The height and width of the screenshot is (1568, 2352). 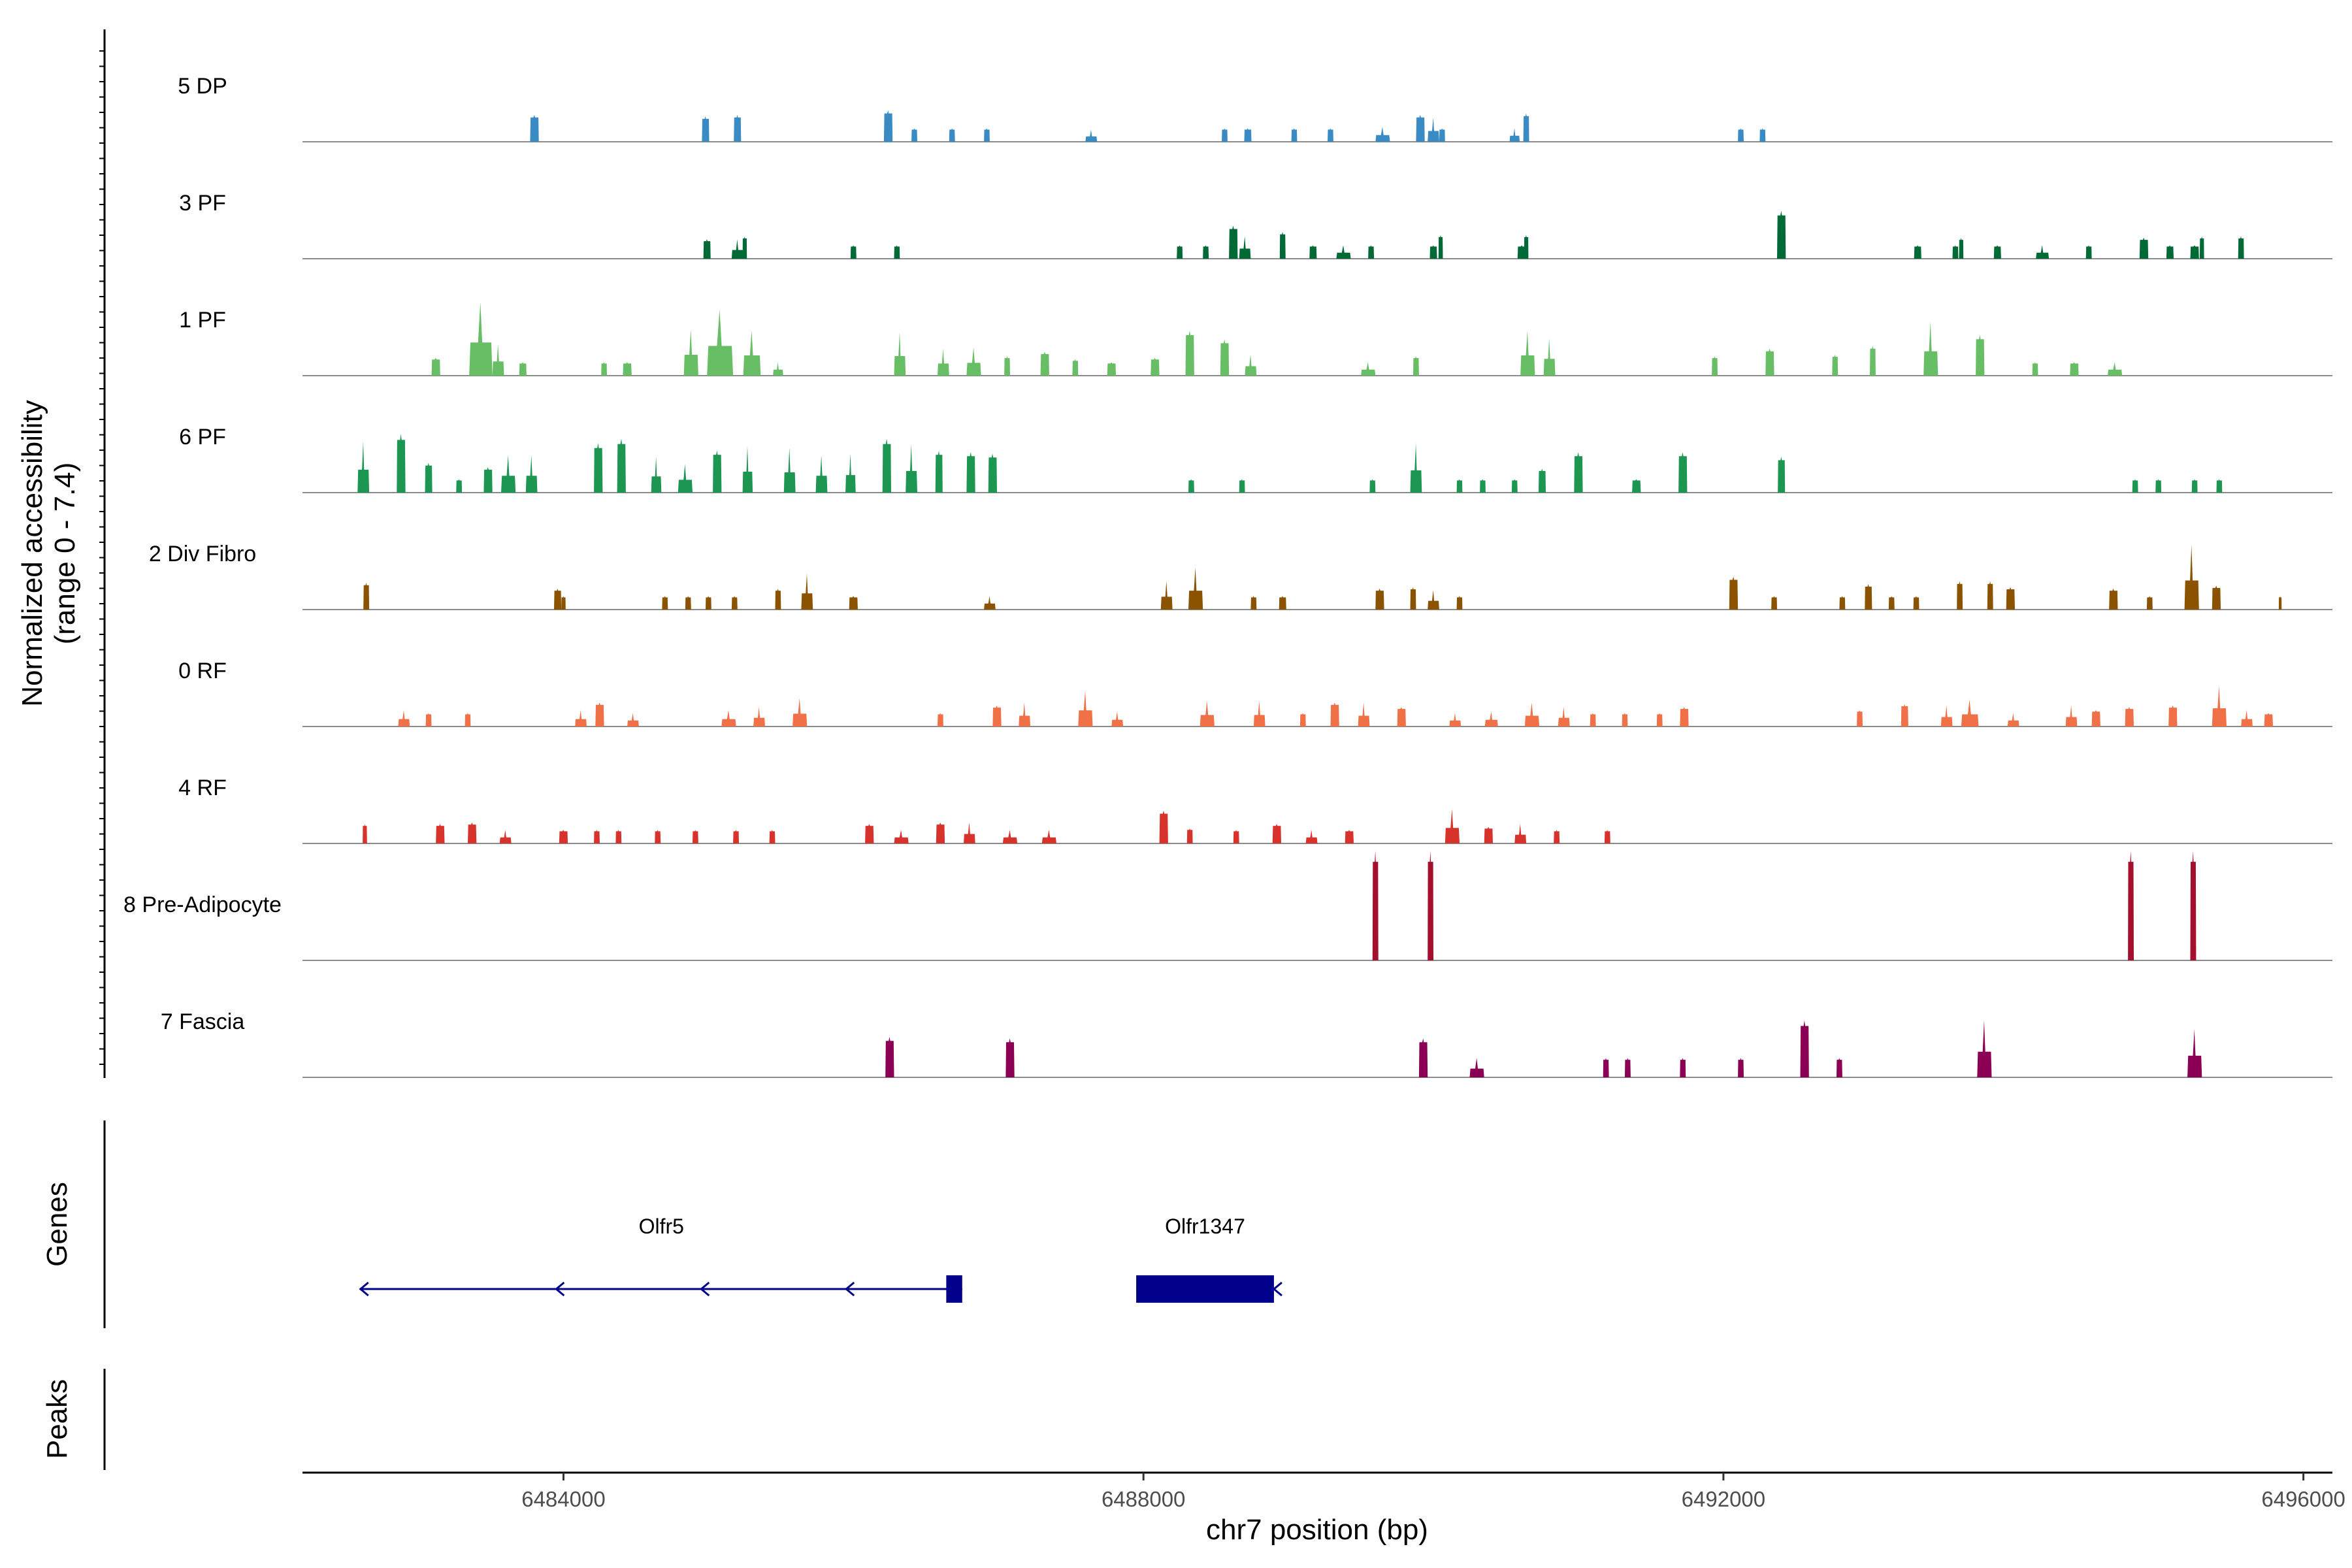 What do you see at coordinates (820, 1259) in the screenshot?
I see `gene-annotations: Olfr5 Olfr1347` at bounding box center [820, 1259].